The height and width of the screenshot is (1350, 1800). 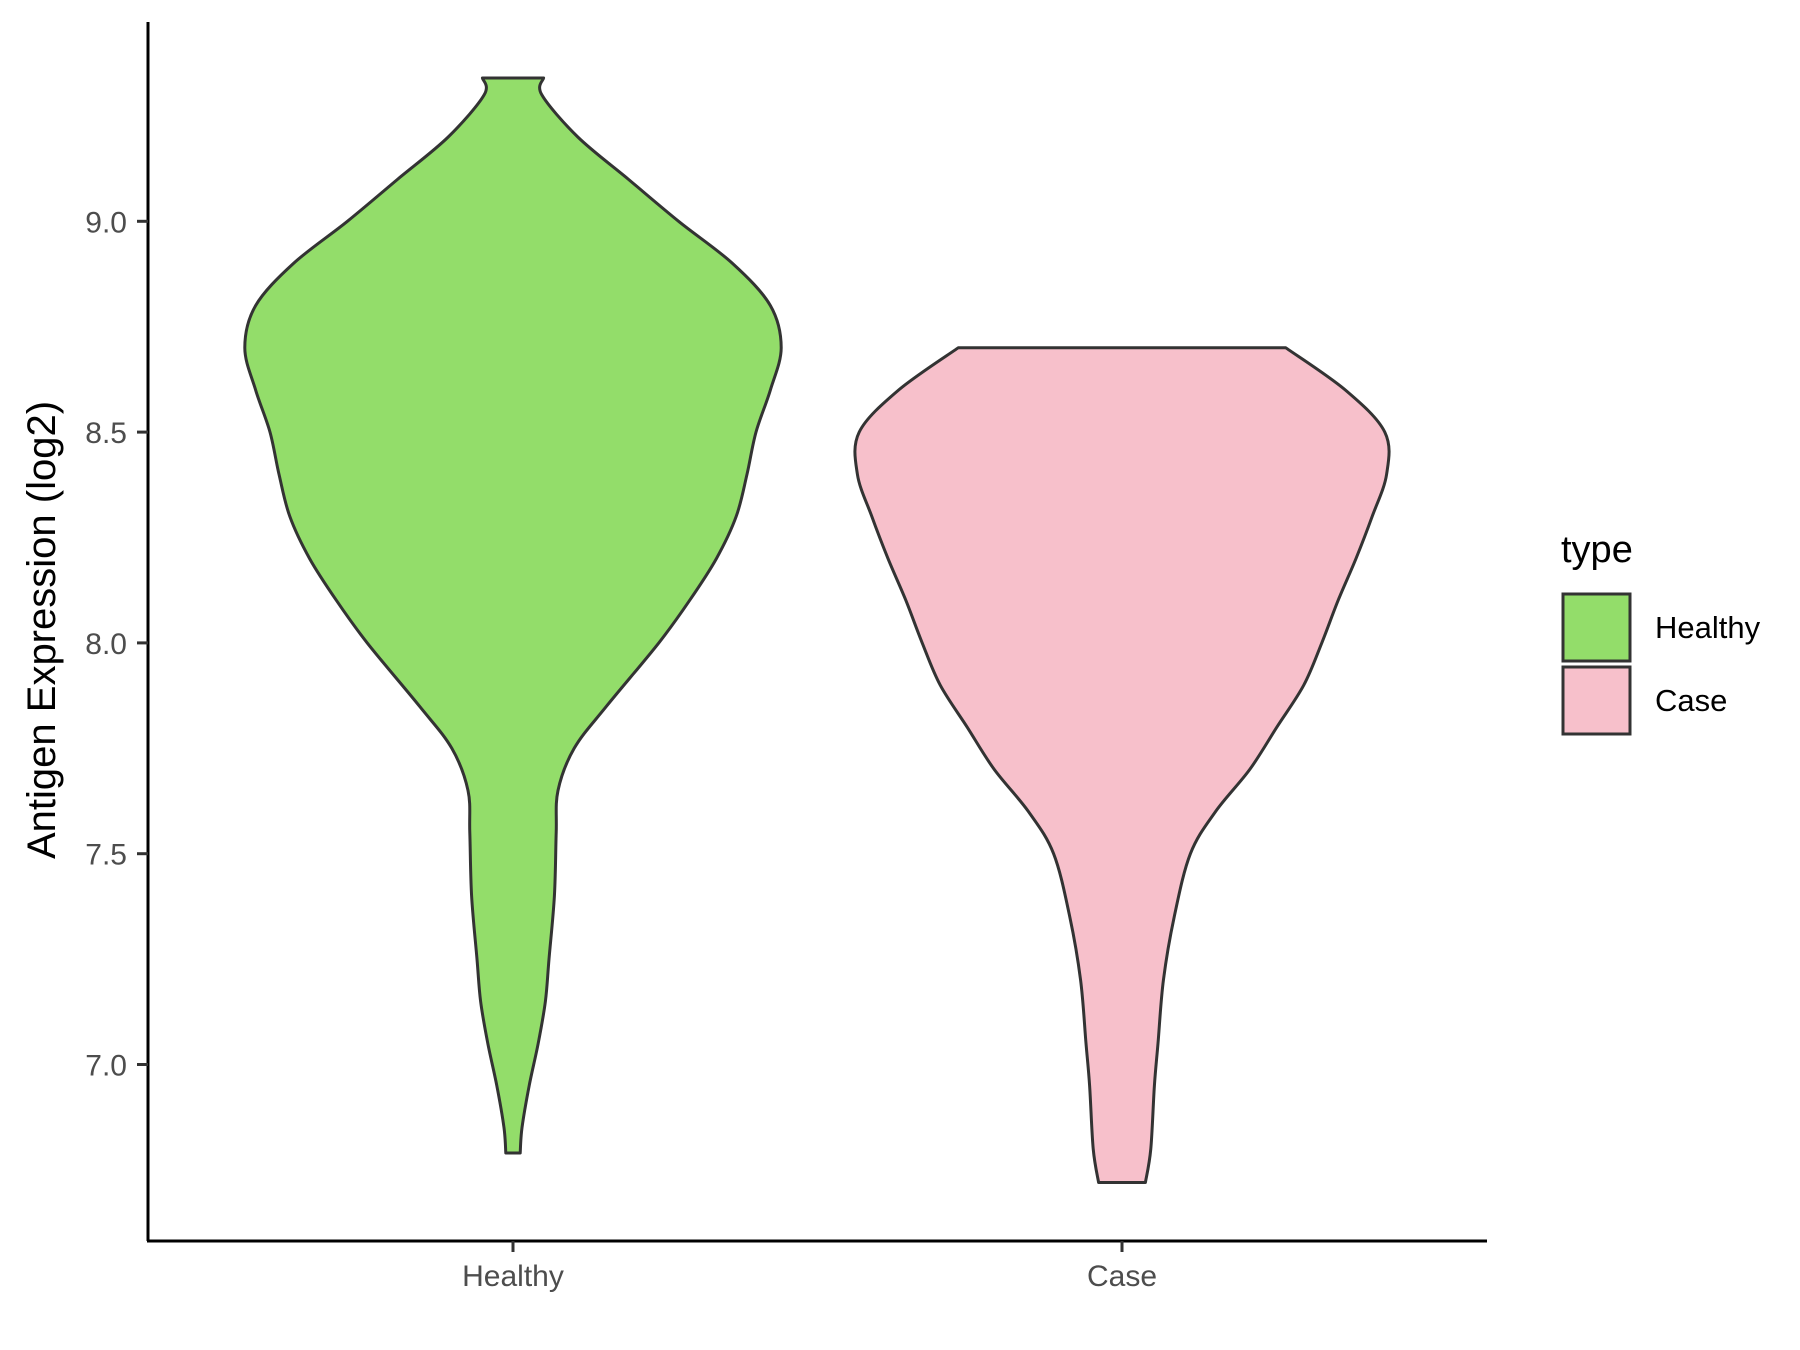 I want to click on legend: type Healthy Case, so click(x=1661, y=632).